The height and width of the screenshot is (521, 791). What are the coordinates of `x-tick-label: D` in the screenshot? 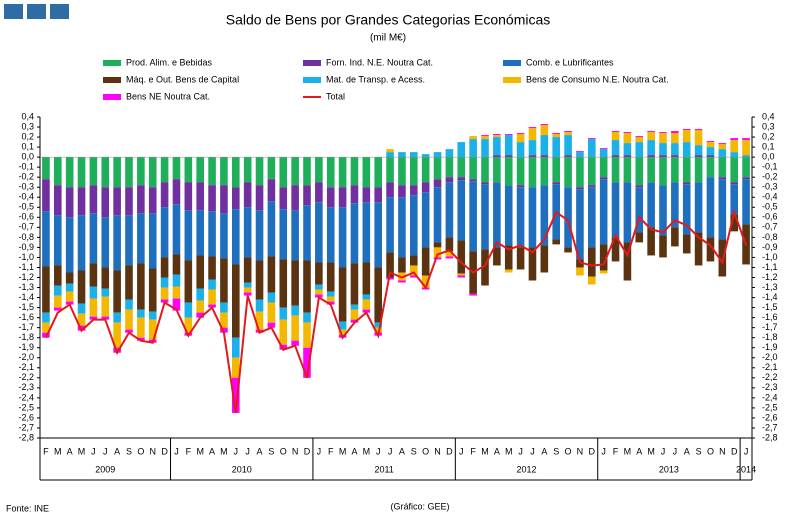 It's located at (449, 451).